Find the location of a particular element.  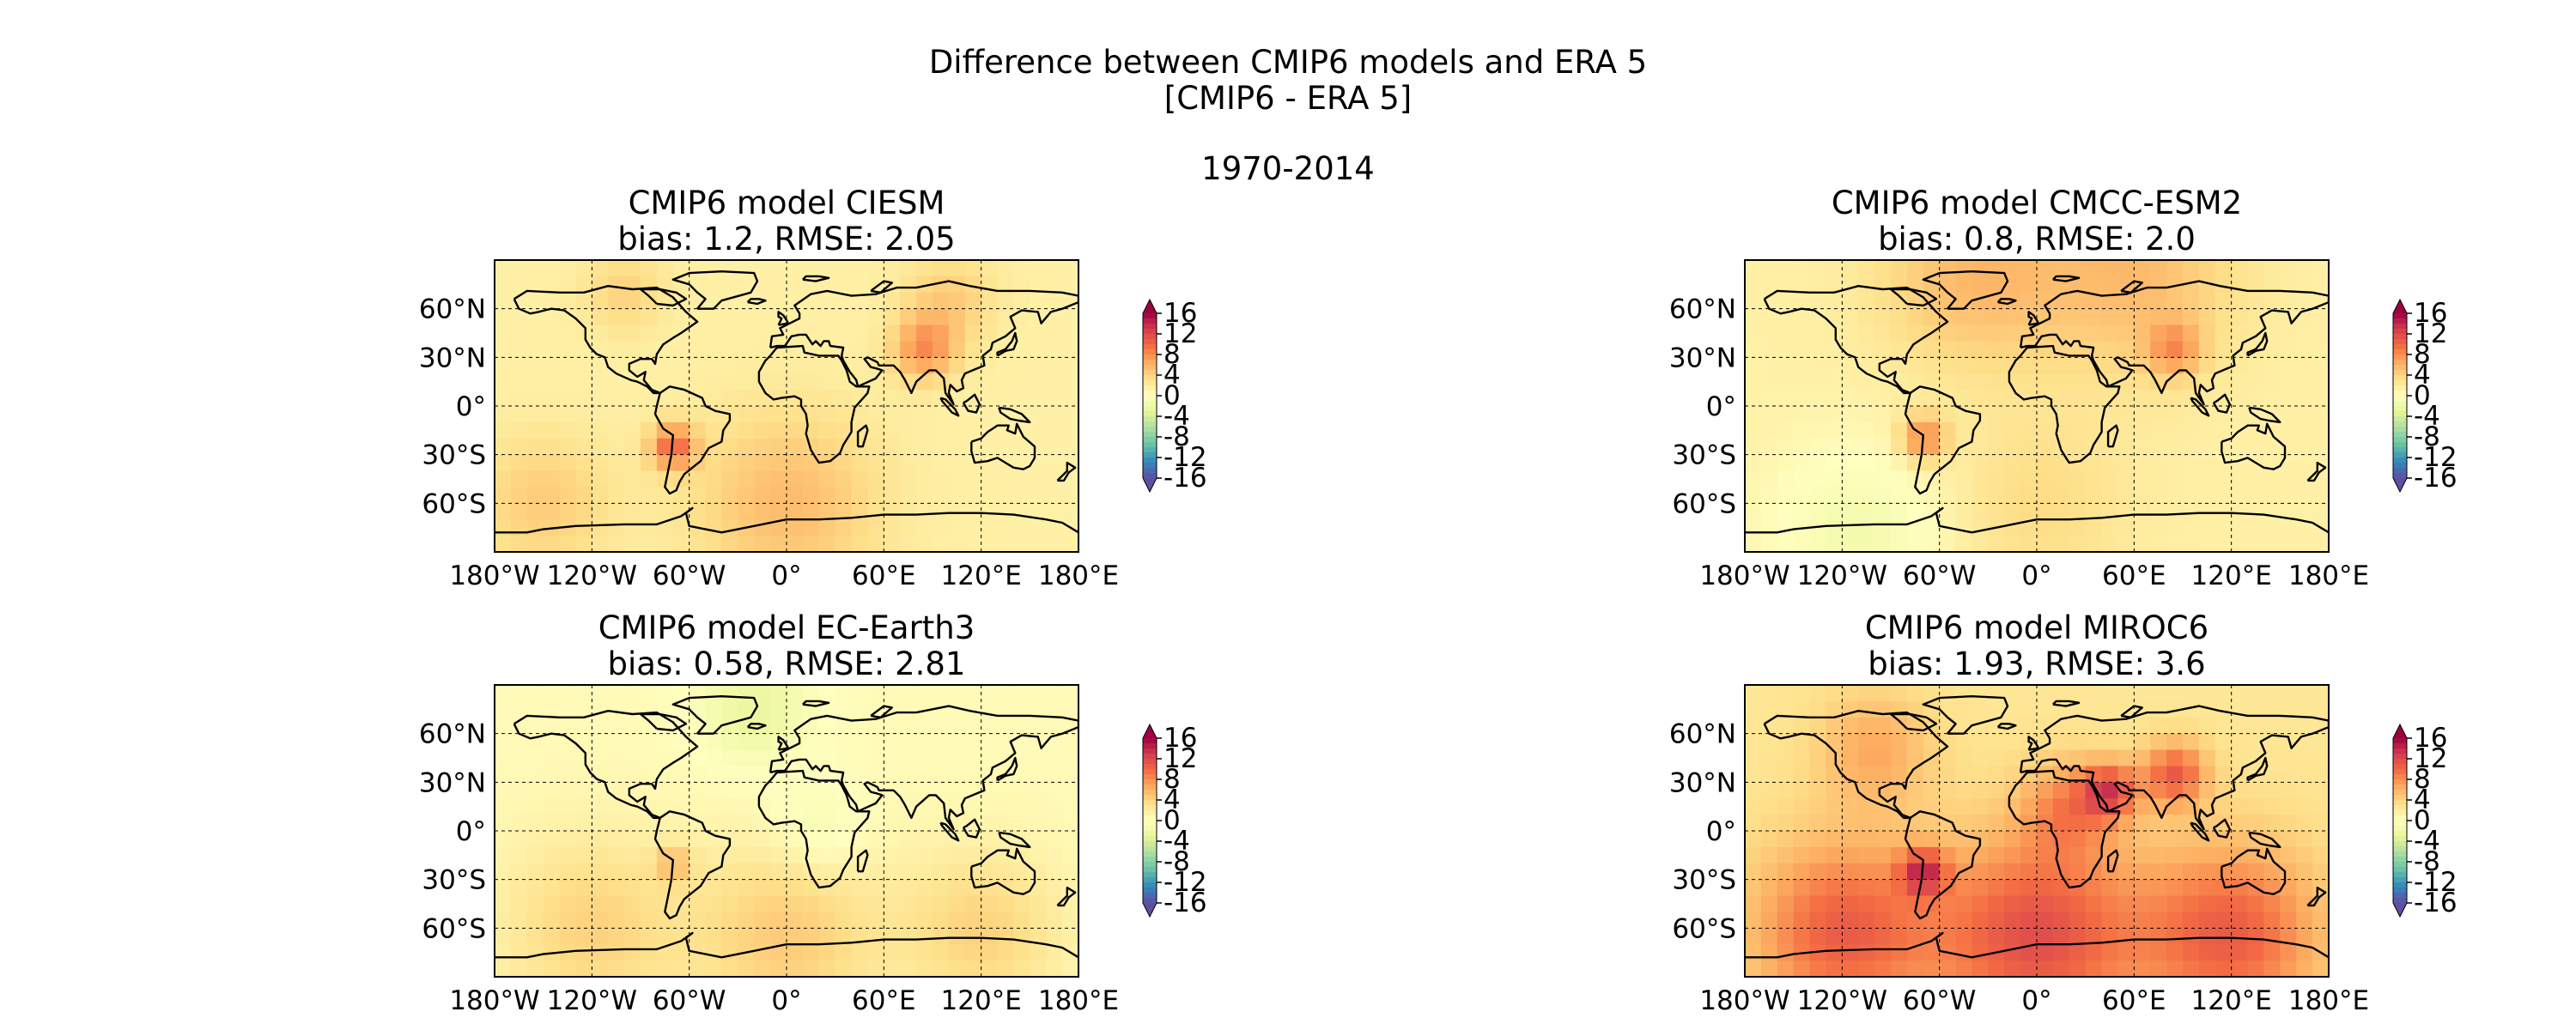

coastline-africa is located at coordinates (2064, 829).